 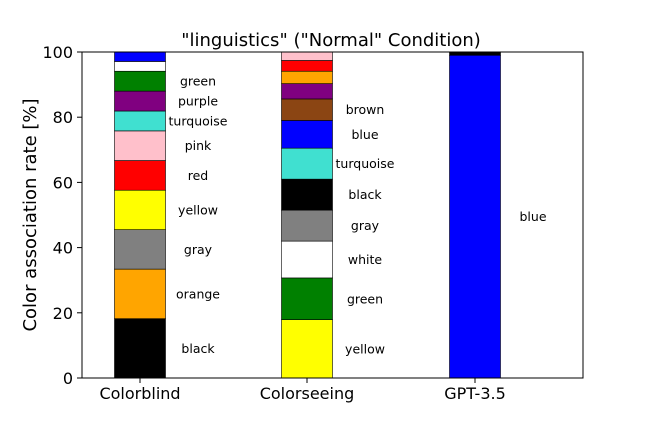 I want to click on segment-label-red: red, so click(x=198, y=175).